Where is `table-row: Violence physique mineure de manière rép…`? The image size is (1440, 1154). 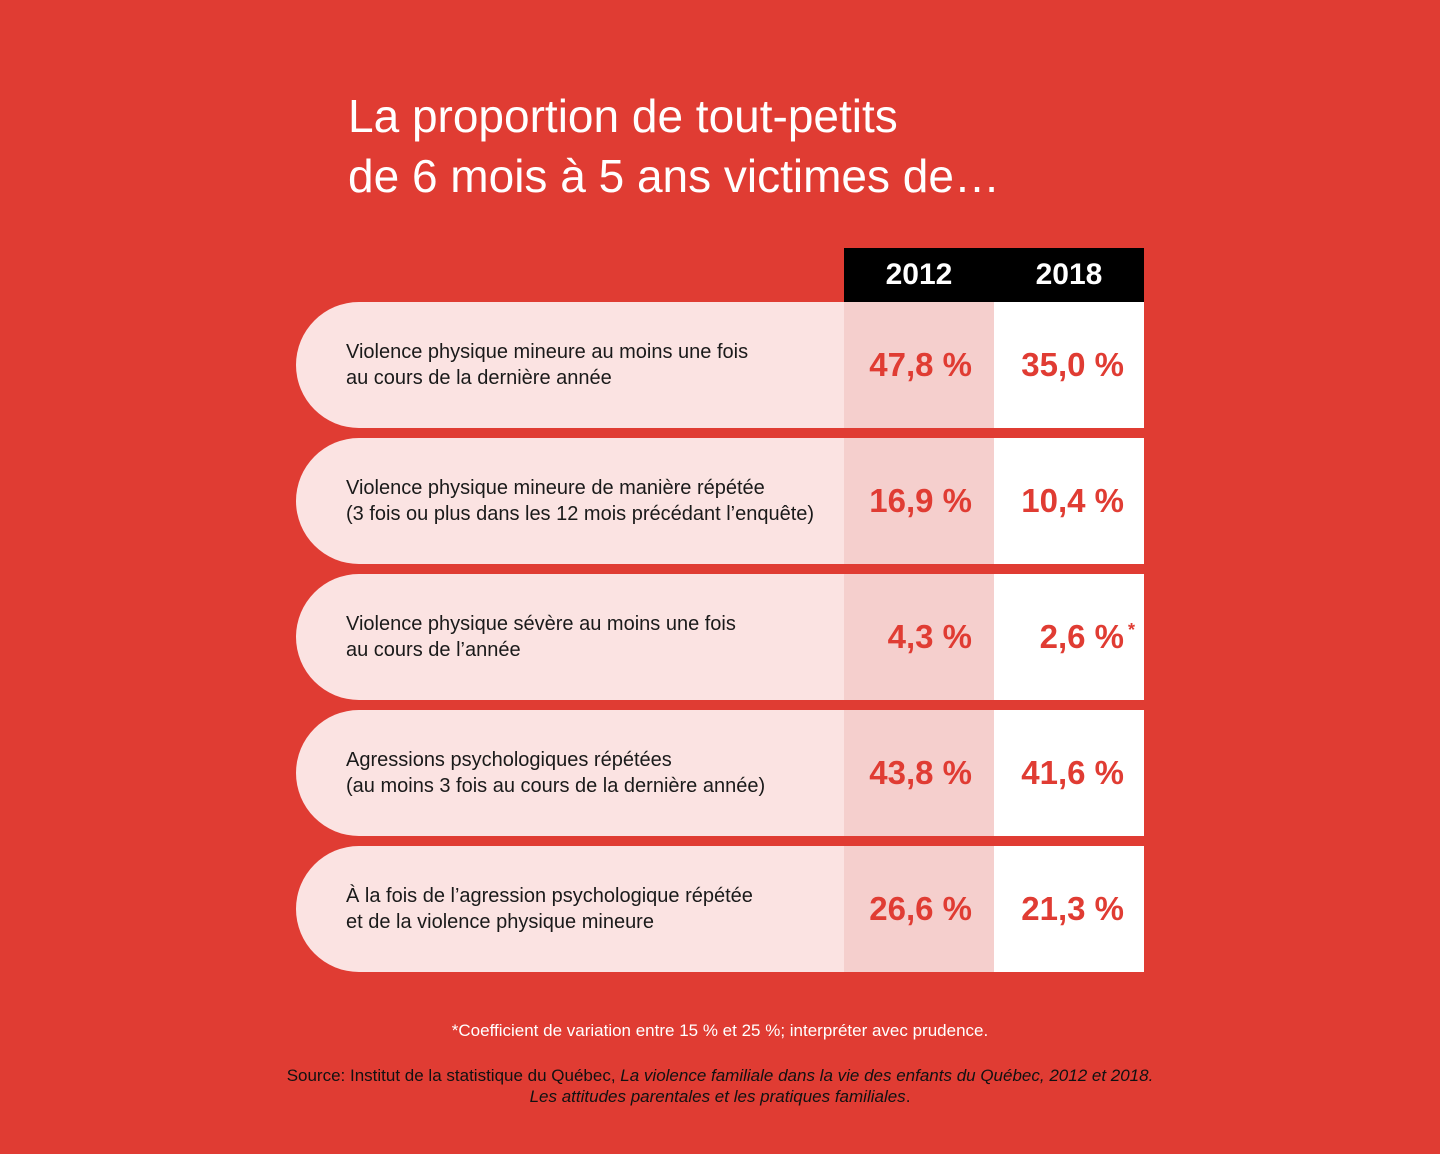 table-row: Violence physique mineure de manière rép… is located at coordinates (720, 501).